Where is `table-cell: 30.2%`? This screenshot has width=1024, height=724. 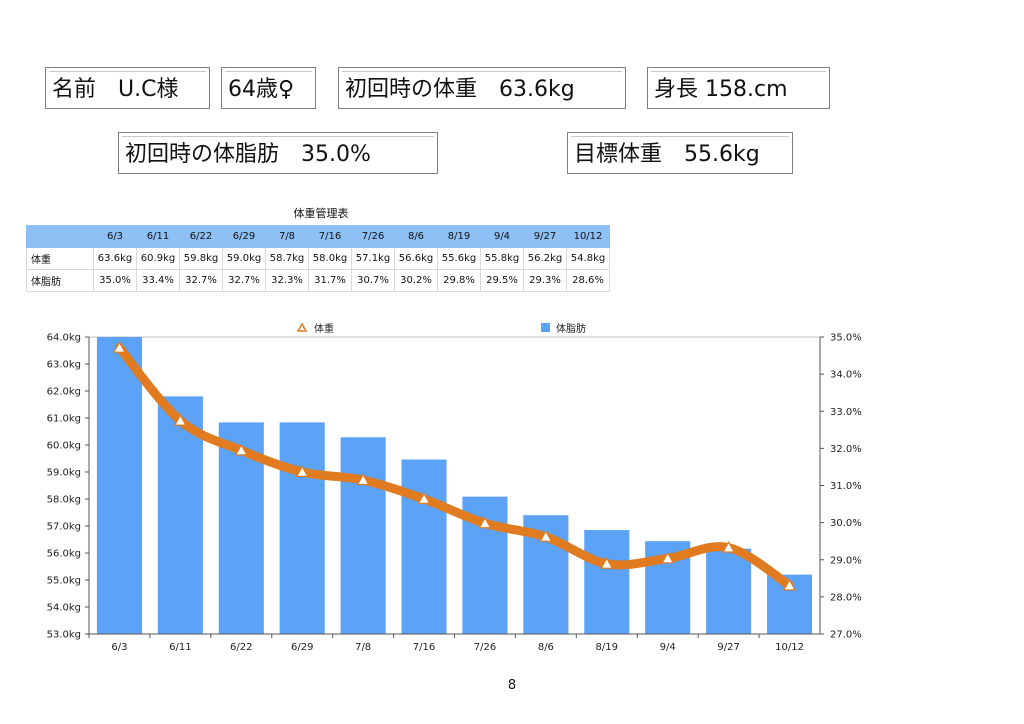 table-cell: 30.2% is located at coordinates (416, 280).